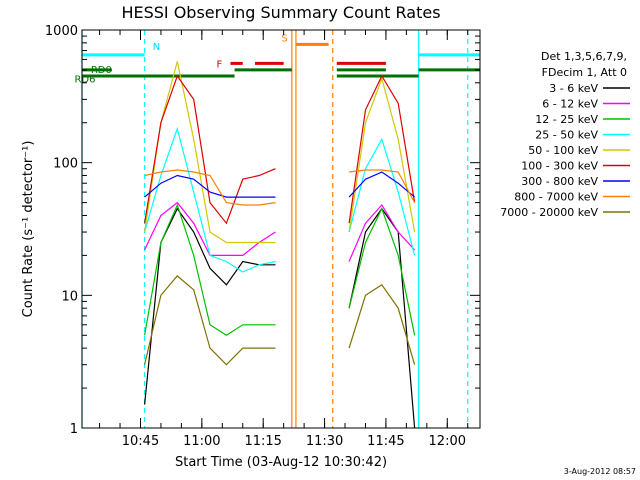  I want to click on legend-label: 3 - 6 keV, so click(573, 88).